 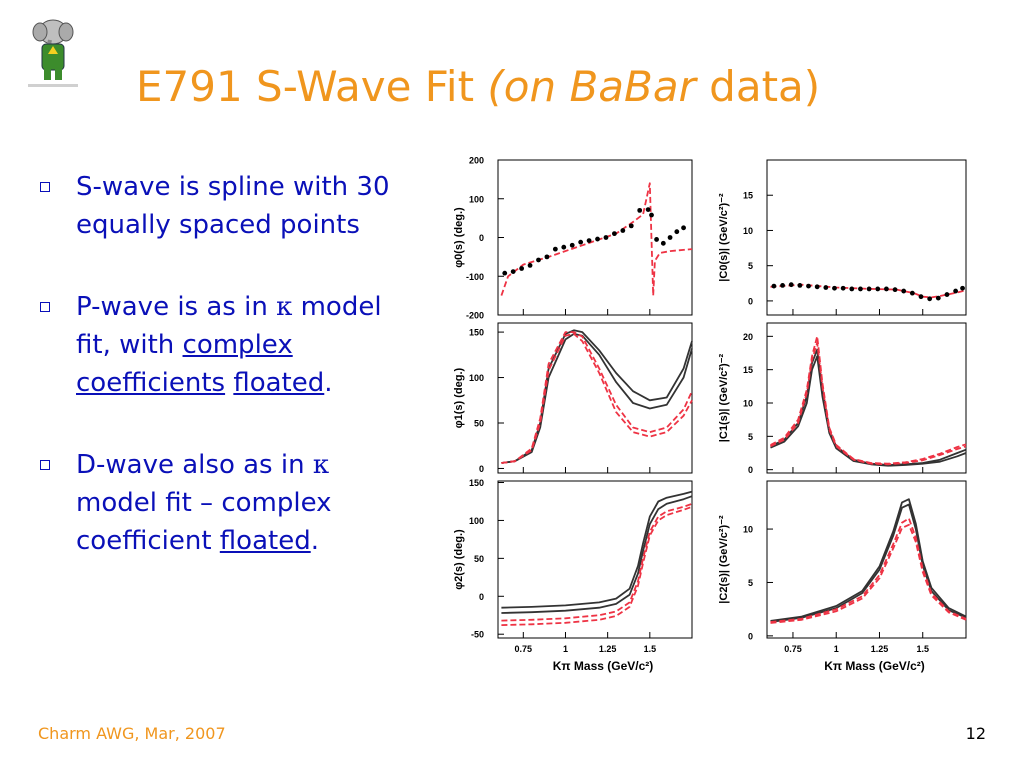 I want to click on panel-3: 0 50 100 150 φ1(s) (deg.), so click(x=573, y=398).